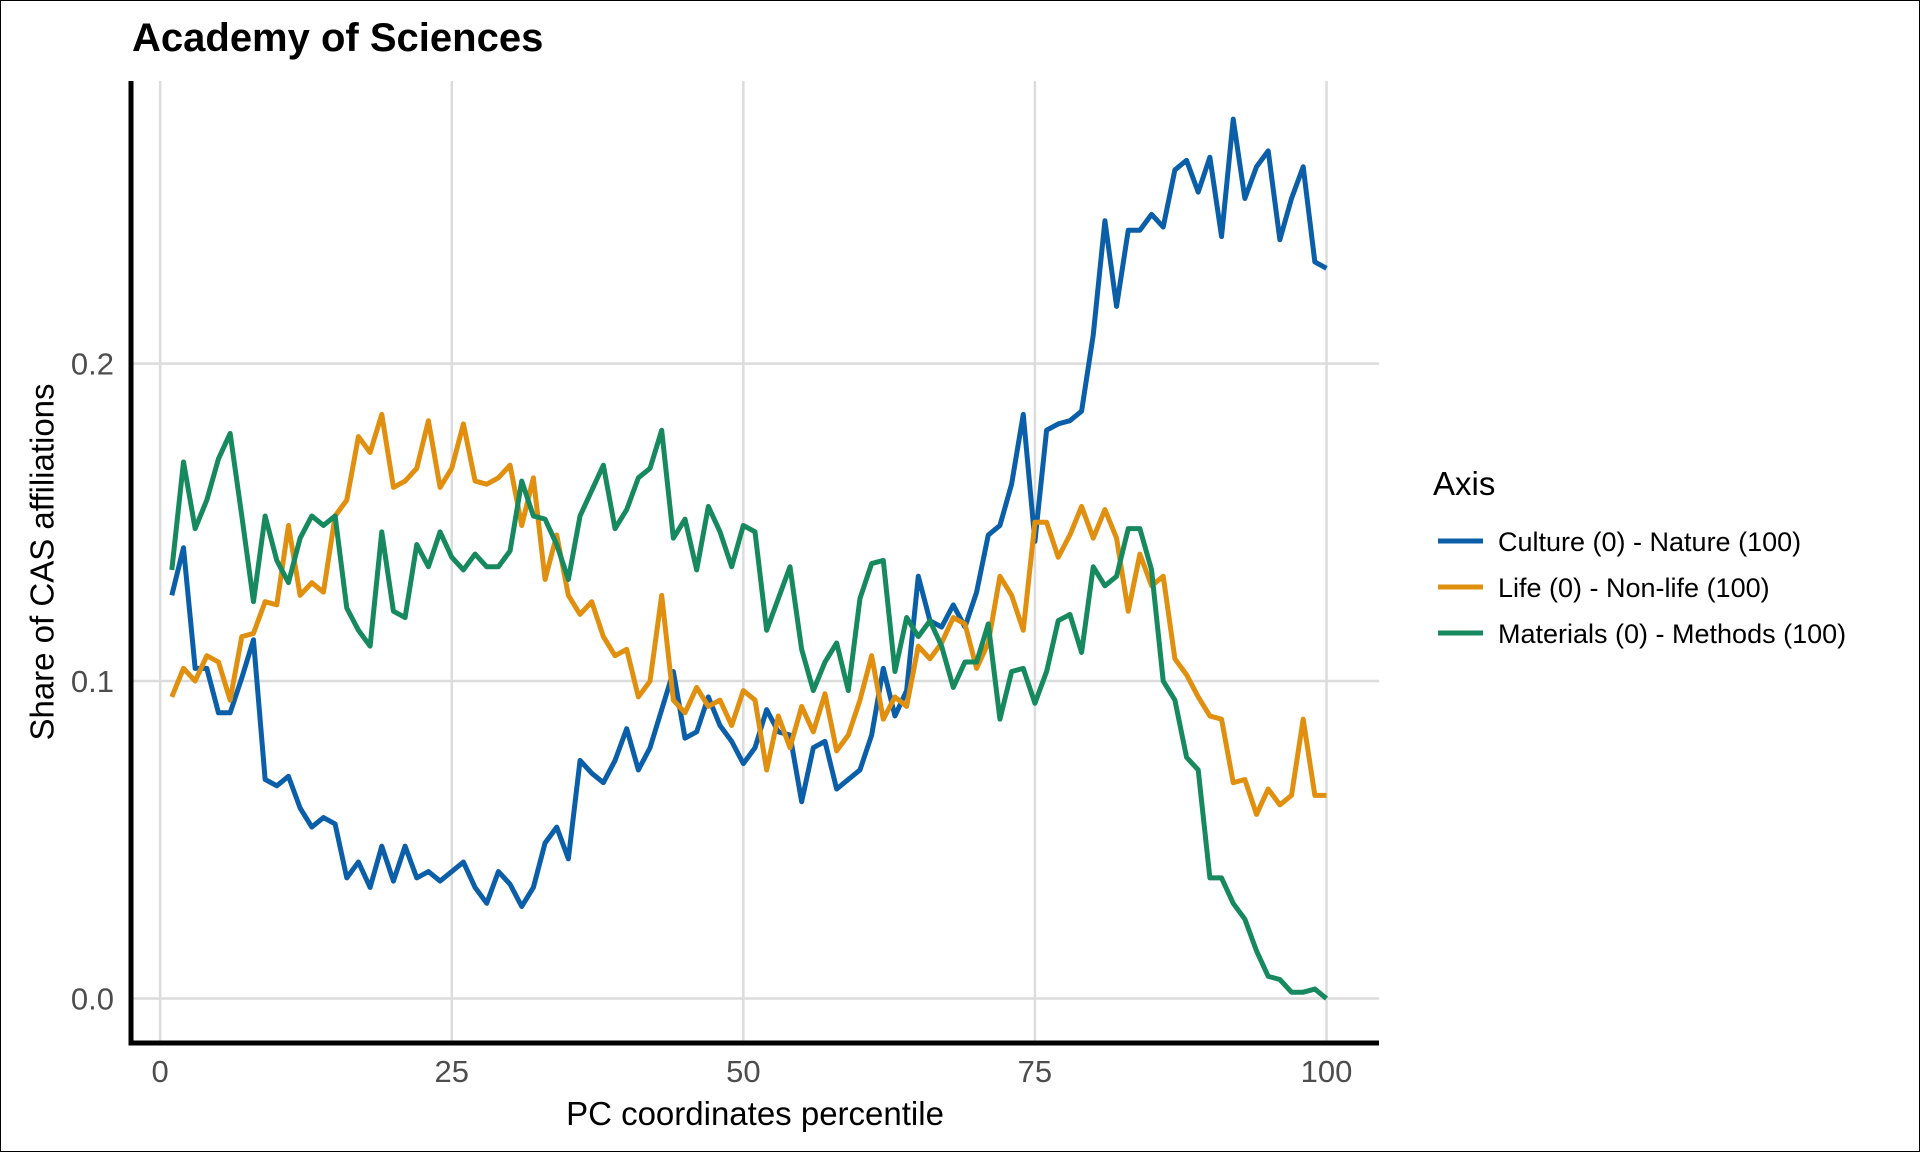 The height and width of the screenshot is (1152, 1920). I want to click on legend-label-1: Life (0) - Non-life (100), so click(1634, 588).